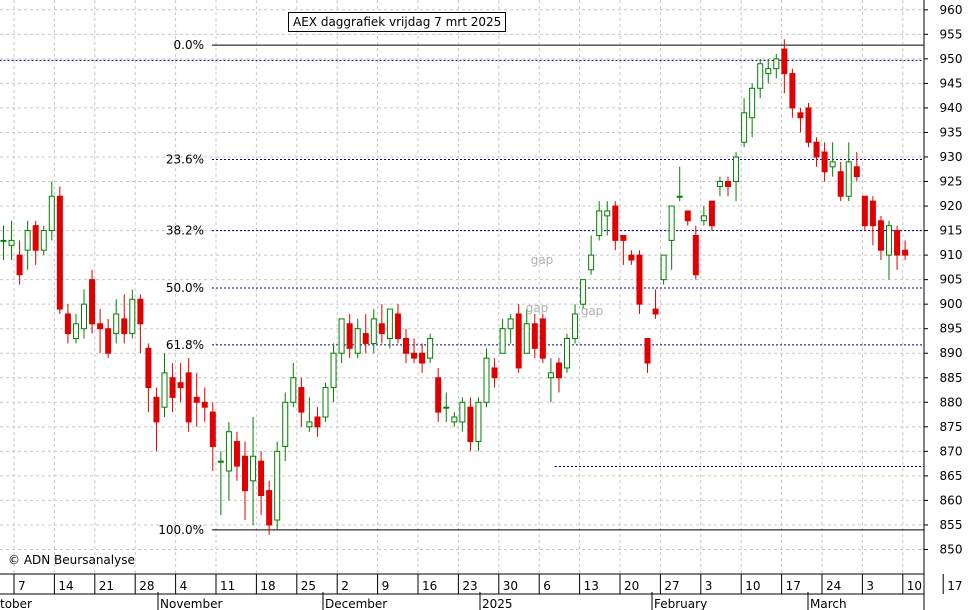 This screenshot has width=980, height=610. Describe the element at coordinates (951, 329) in the screenshot. I see `y-tick-label: 895` at that location.